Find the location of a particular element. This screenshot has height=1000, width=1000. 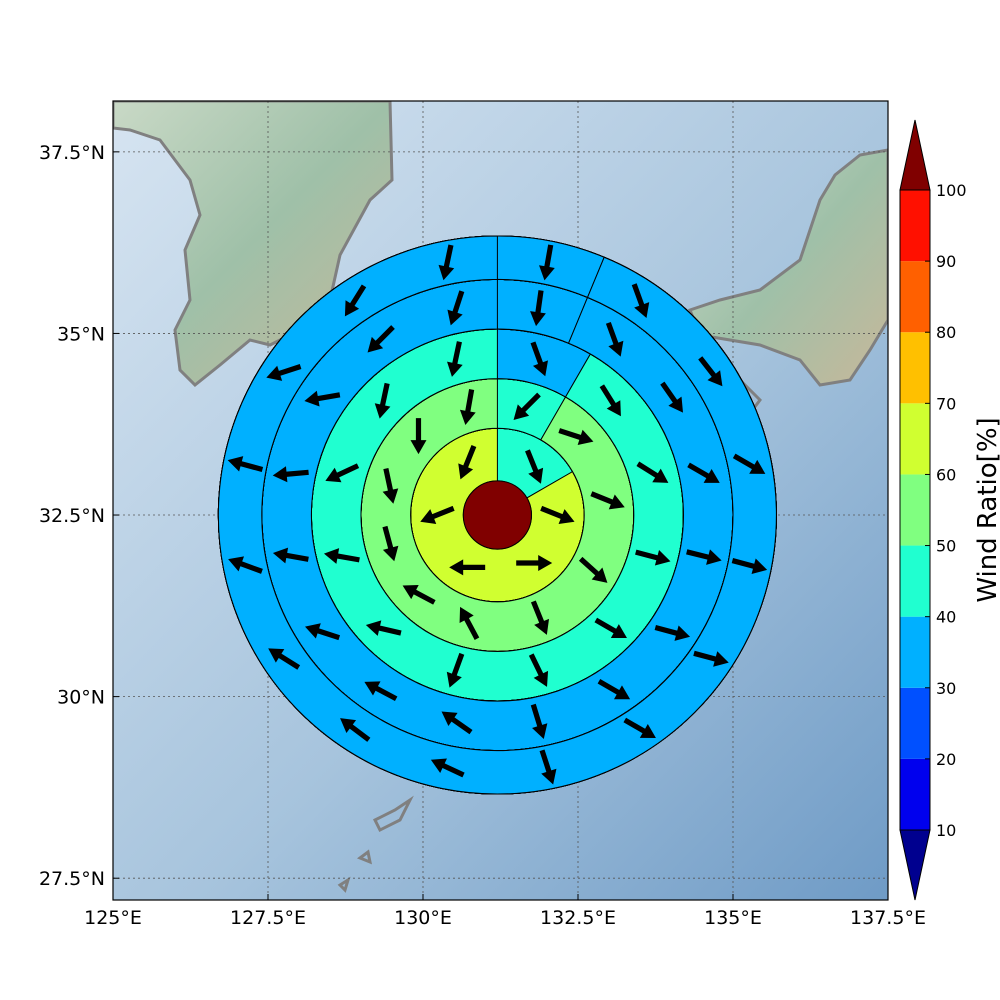

y-tick-label: 32.5°N is located at coordinates (72, 516).